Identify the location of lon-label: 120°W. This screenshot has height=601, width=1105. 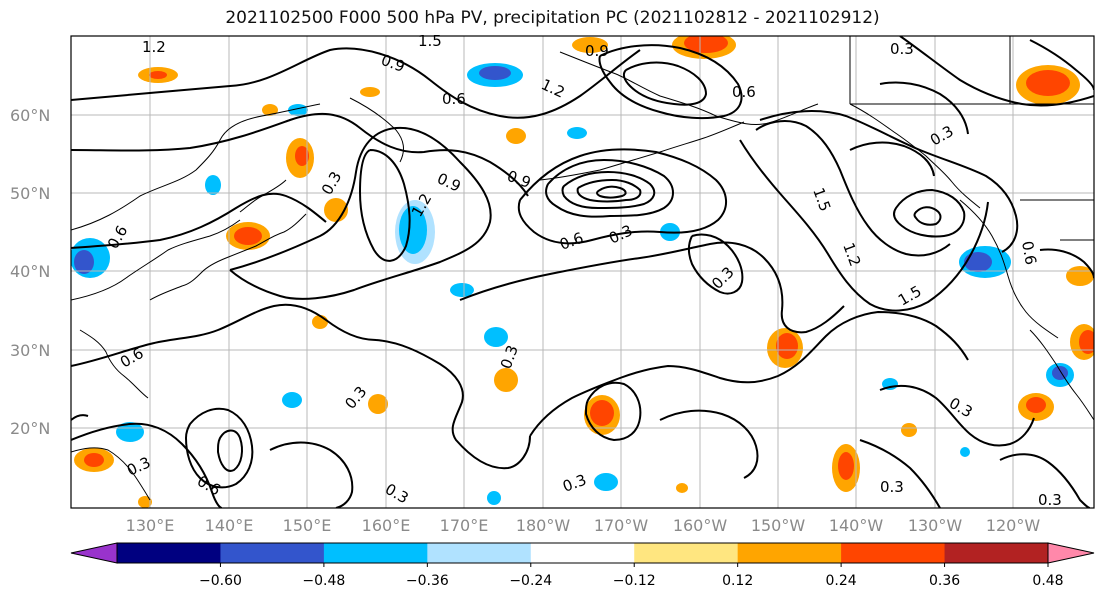
(1013, 525).